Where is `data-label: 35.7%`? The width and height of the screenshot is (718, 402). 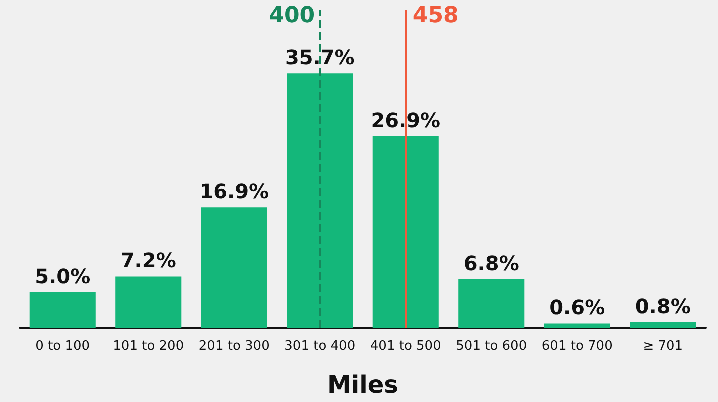 data-label: 35.7% is located at coordinates (320, 58).